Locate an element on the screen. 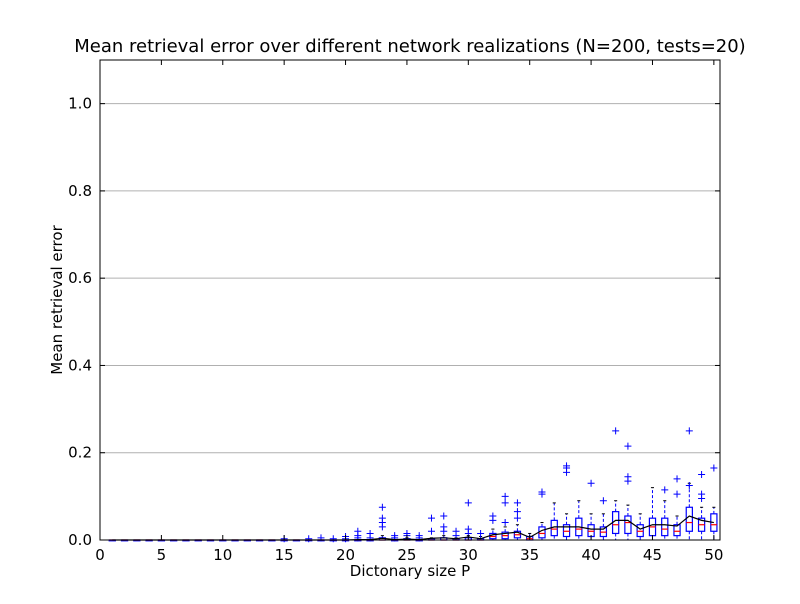 The width and height of the screenshot is (800, 604). y-tick-label: 0.4 is located at coordinates (80, 365).